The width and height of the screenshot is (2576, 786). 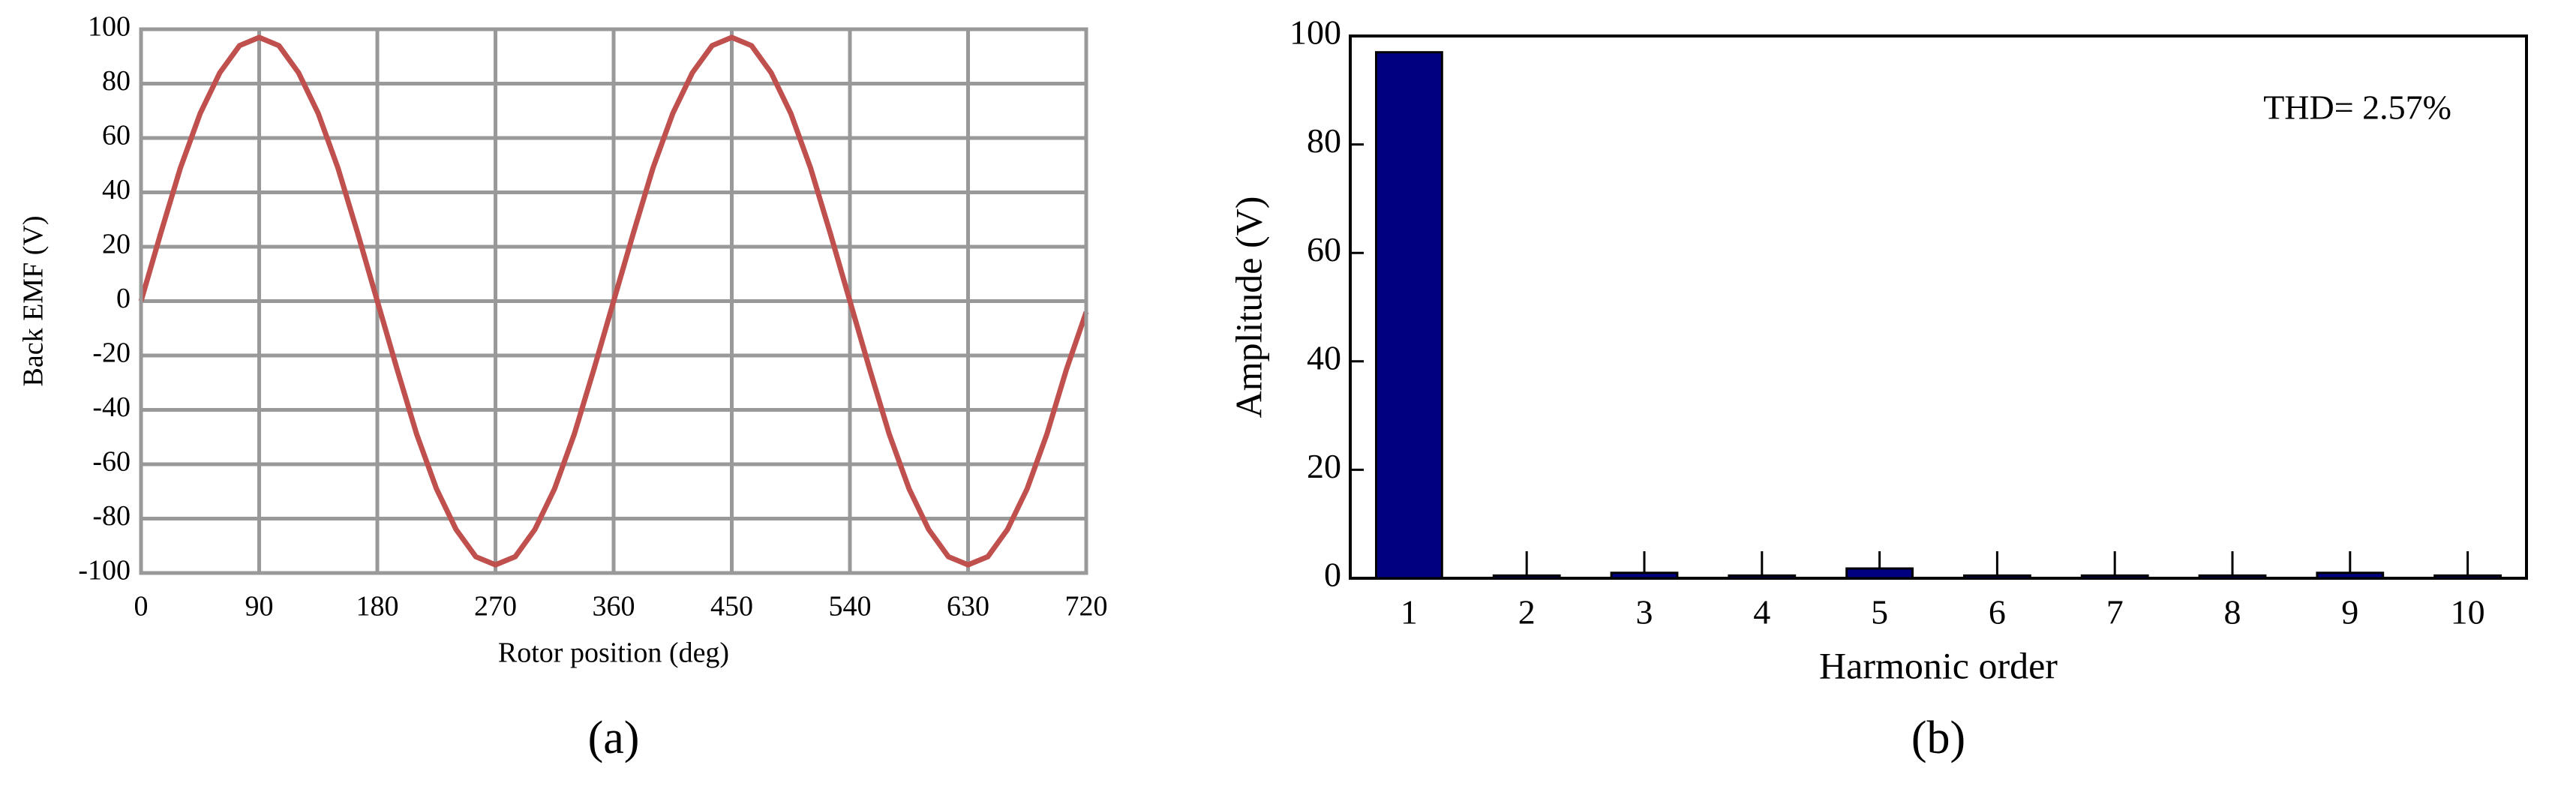 What do you see at coordinates (1644, 612) in the screenshot?
I see `x-tick-label: 3` at bounding box center [1644, 612].